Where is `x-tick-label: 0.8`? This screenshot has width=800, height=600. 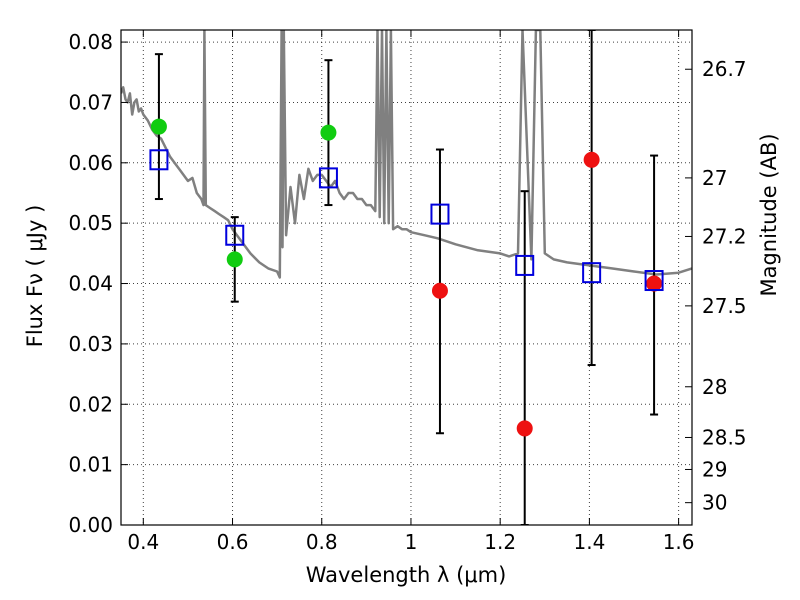 x-tick-label: 0.8 is located at coordinates (322, 542).